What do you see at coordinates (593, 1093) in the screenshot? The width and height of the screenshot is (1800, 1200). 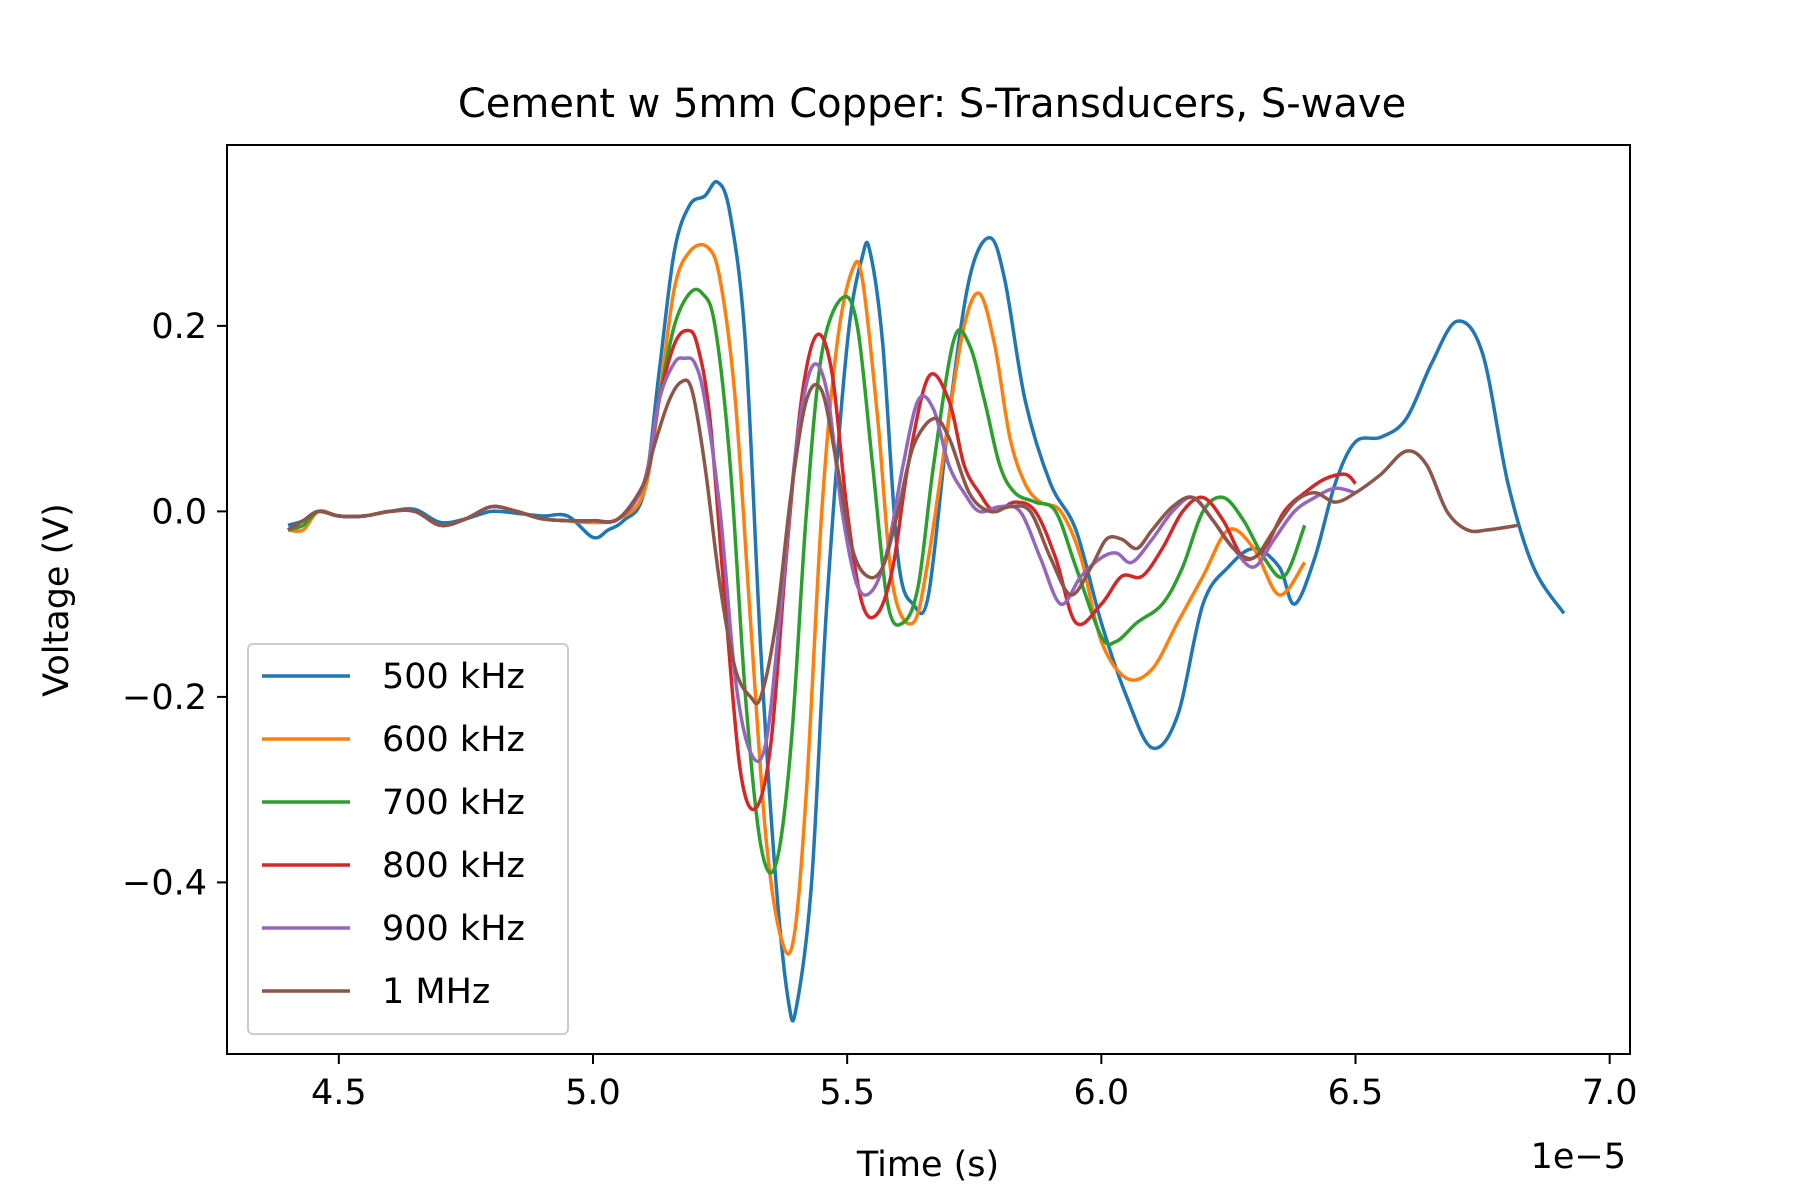 I see `x-tick-label: 5.0` at bounding box center [593, 1093].